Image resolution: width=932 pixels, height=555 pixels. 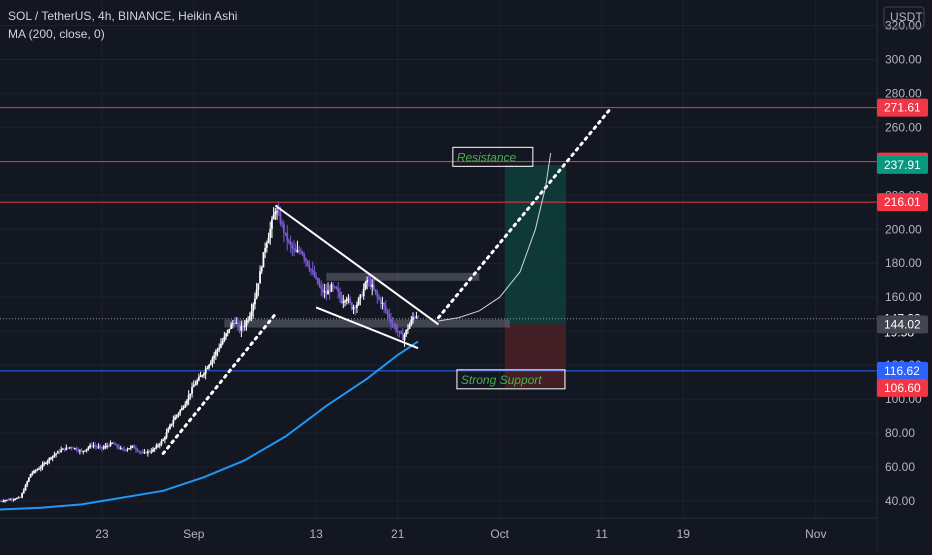 I want to click on y-tick-label: 80.00, so click(x=900, y=433).